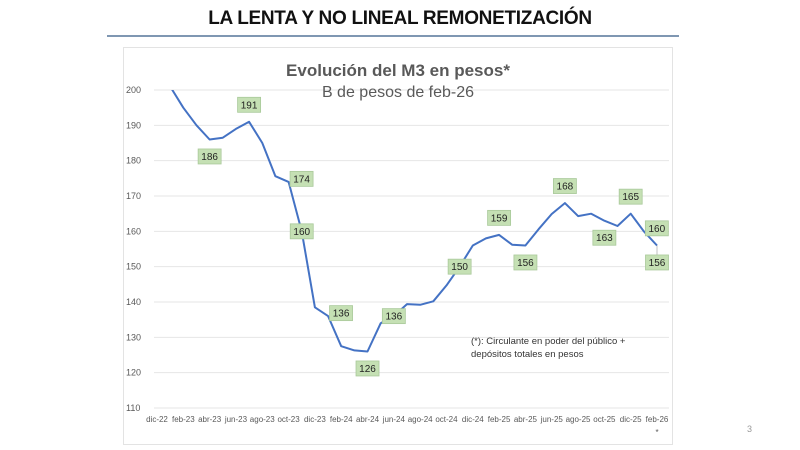  I want to click on page-number: 3, so click(750, 429).